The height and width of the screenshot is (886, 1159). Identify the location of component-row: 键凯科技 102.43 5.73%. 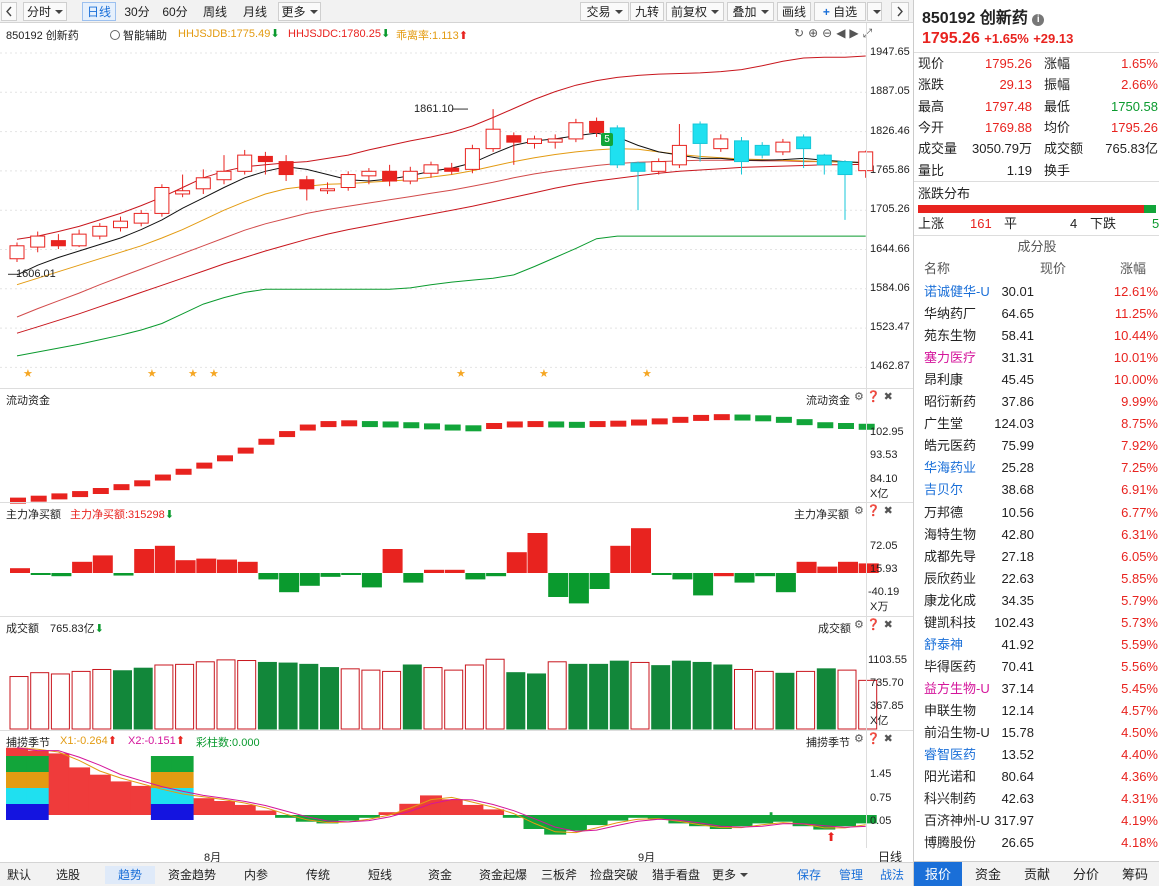
(1036, 622).